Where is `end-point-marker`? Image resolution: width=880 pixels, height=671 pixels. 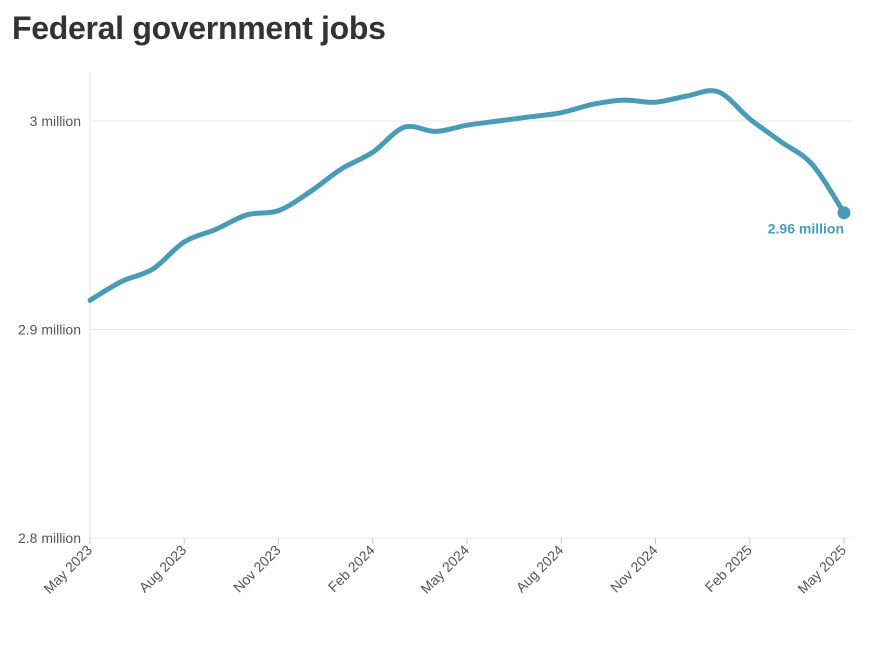
end-point-marker is located at coordinates (844, 213).